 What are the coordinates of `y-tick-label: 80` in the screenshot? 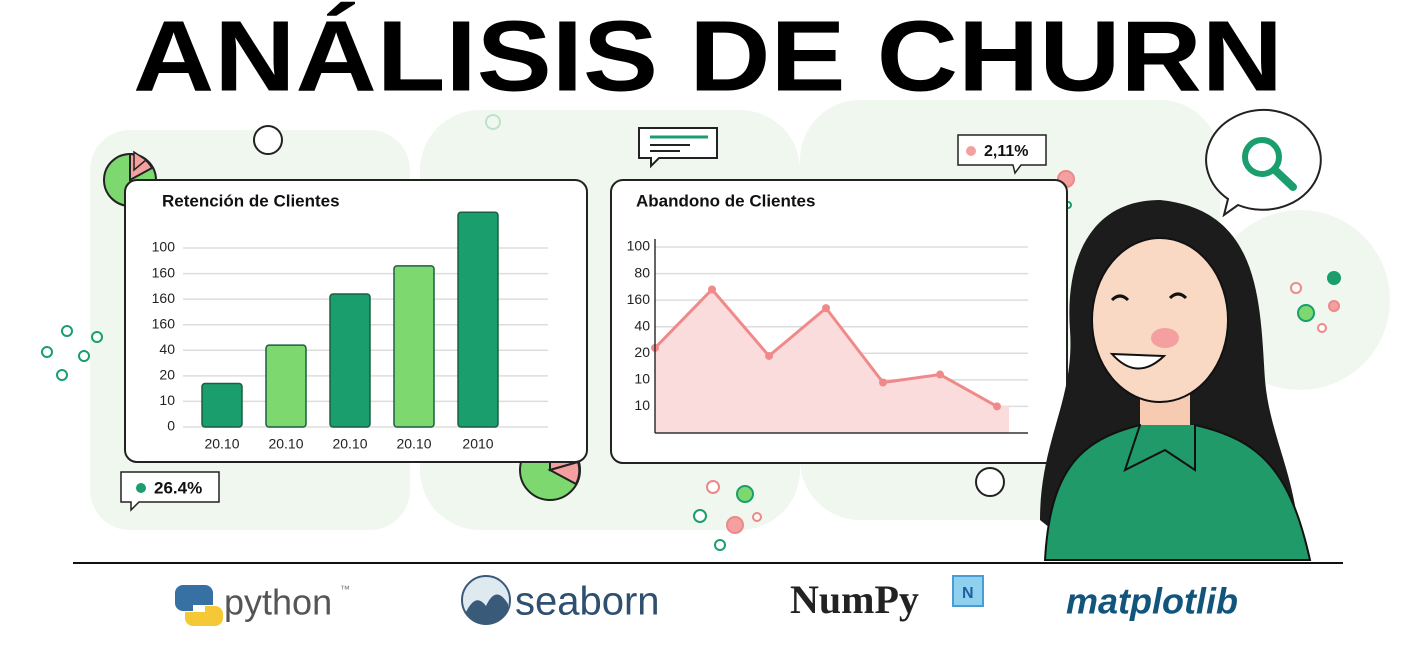 It's located at (642, 272).